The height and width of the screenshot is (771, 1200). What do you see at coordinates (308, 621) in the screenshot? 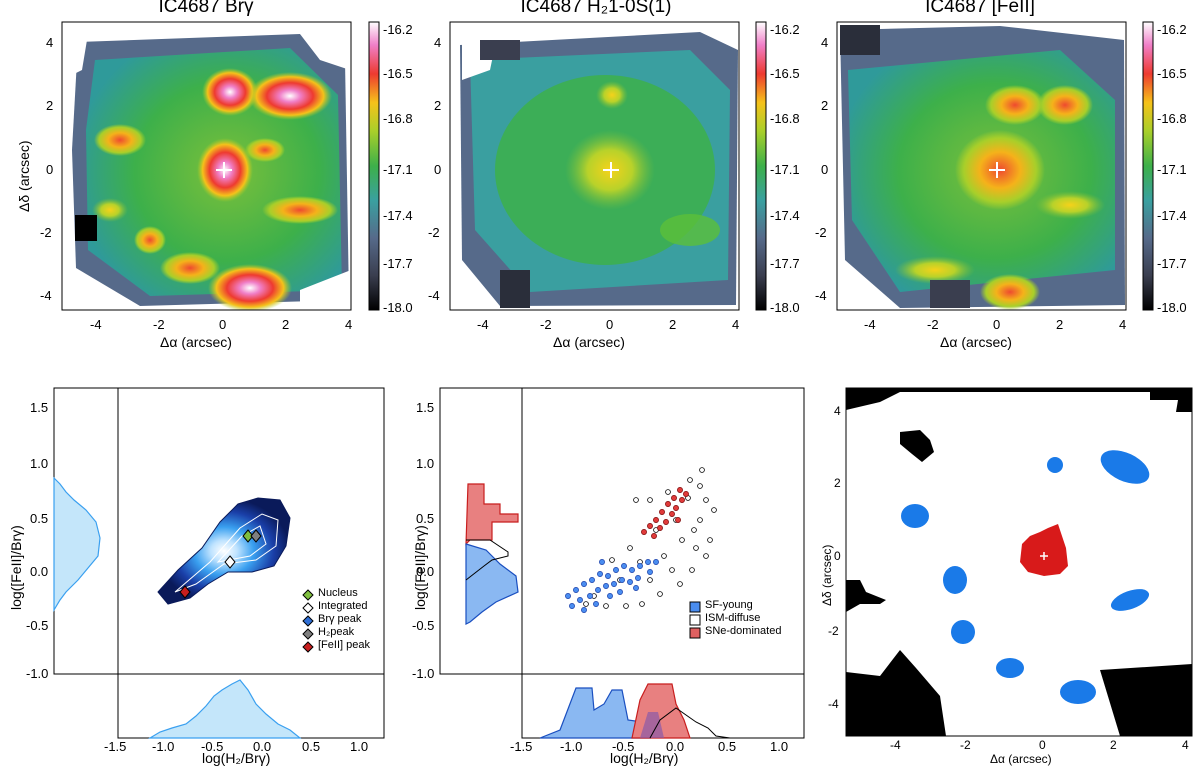
I see `legend-left-markers` at bounding box center [308, 621].